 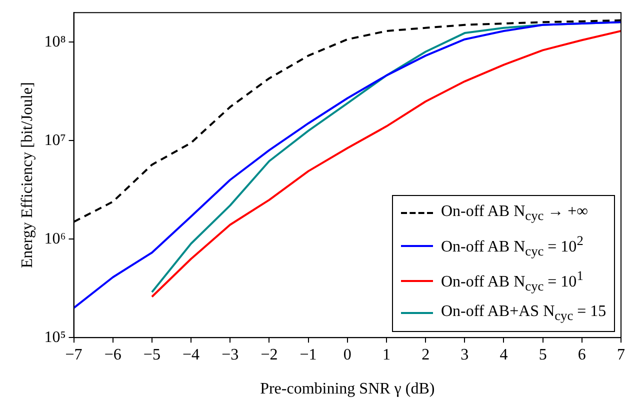 I want to click on x-tick-label: −4, so click(x=191, y=355).